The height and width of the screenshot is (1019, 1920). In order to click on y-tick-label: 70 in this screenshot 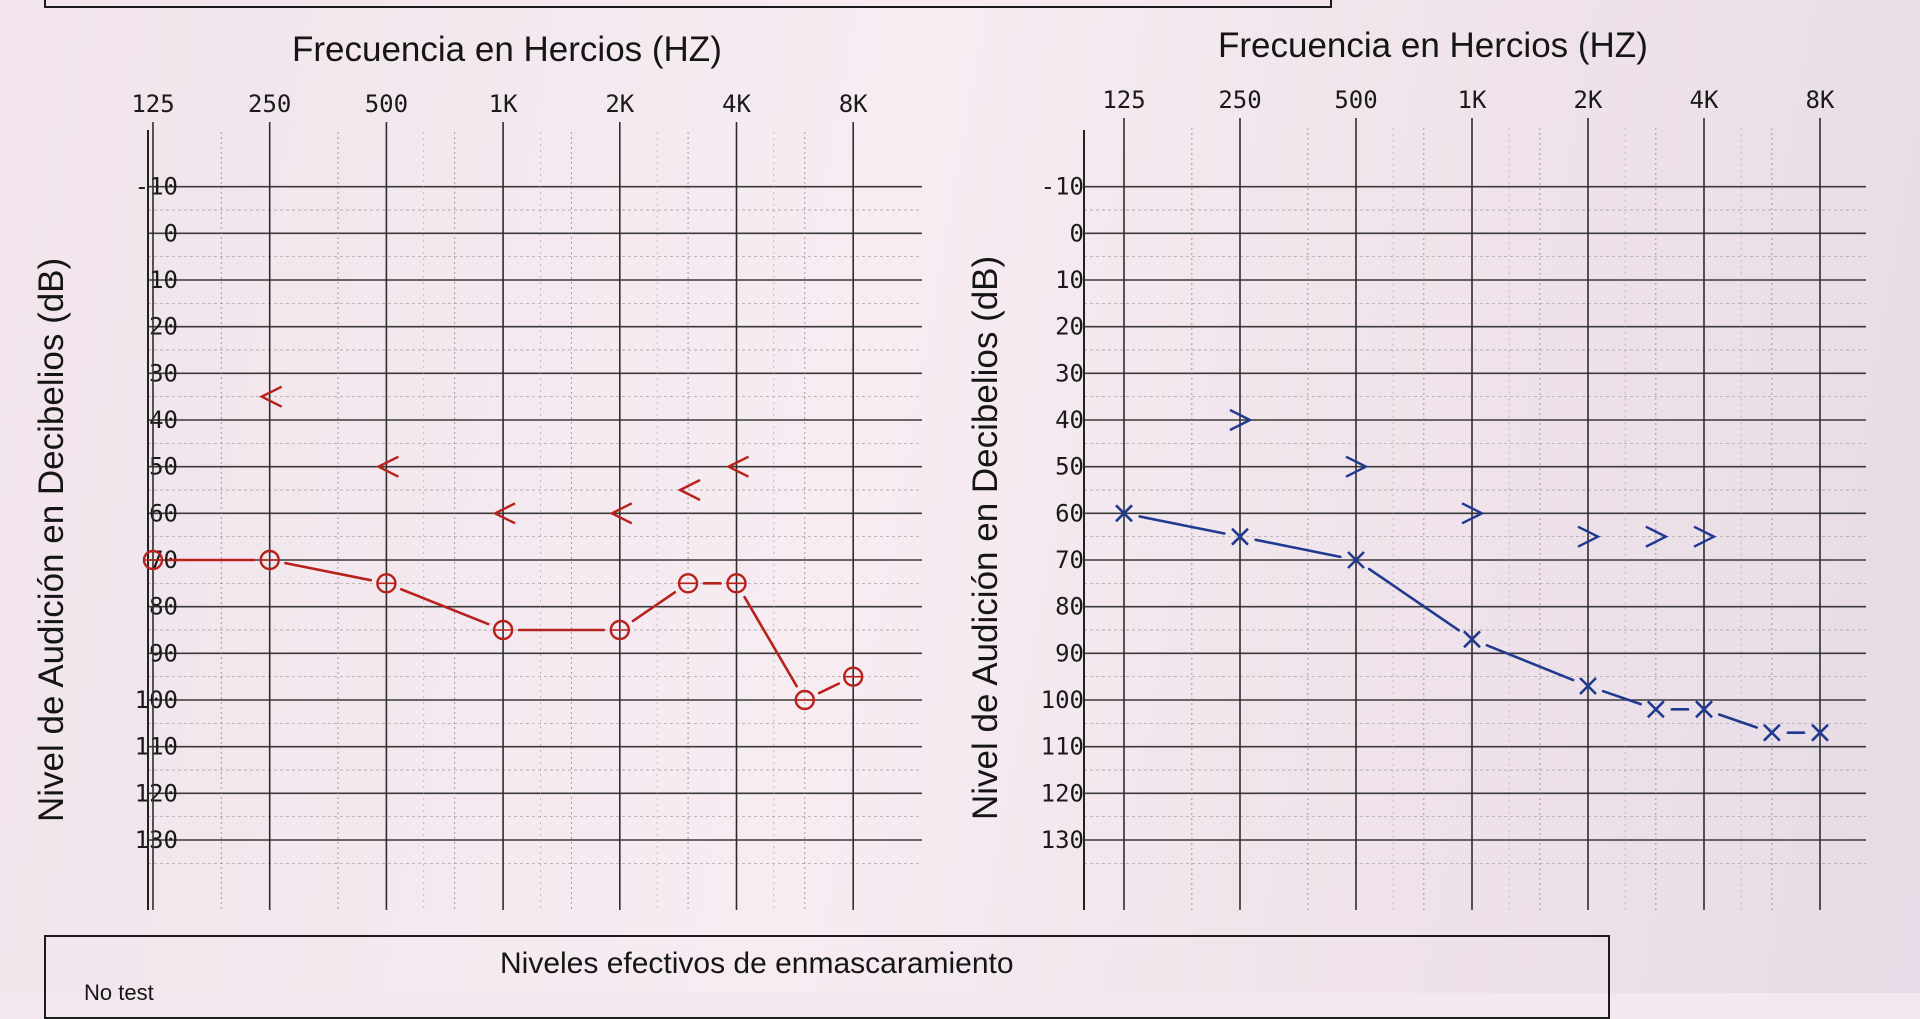, I will do `click(1069, 560)`.